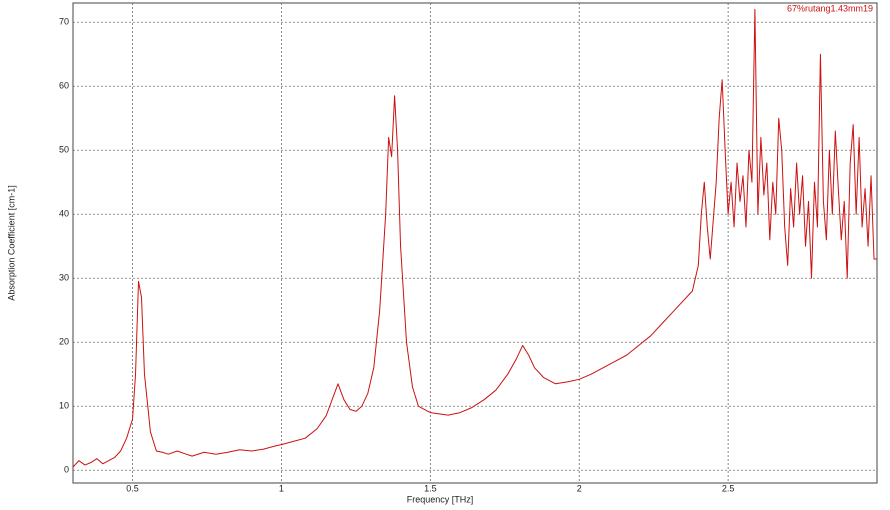 The width and height of the screenshot is (890, 510). I want to click on y-axis-label: Absorption Coefficient [cm-1], so click(11, 242).